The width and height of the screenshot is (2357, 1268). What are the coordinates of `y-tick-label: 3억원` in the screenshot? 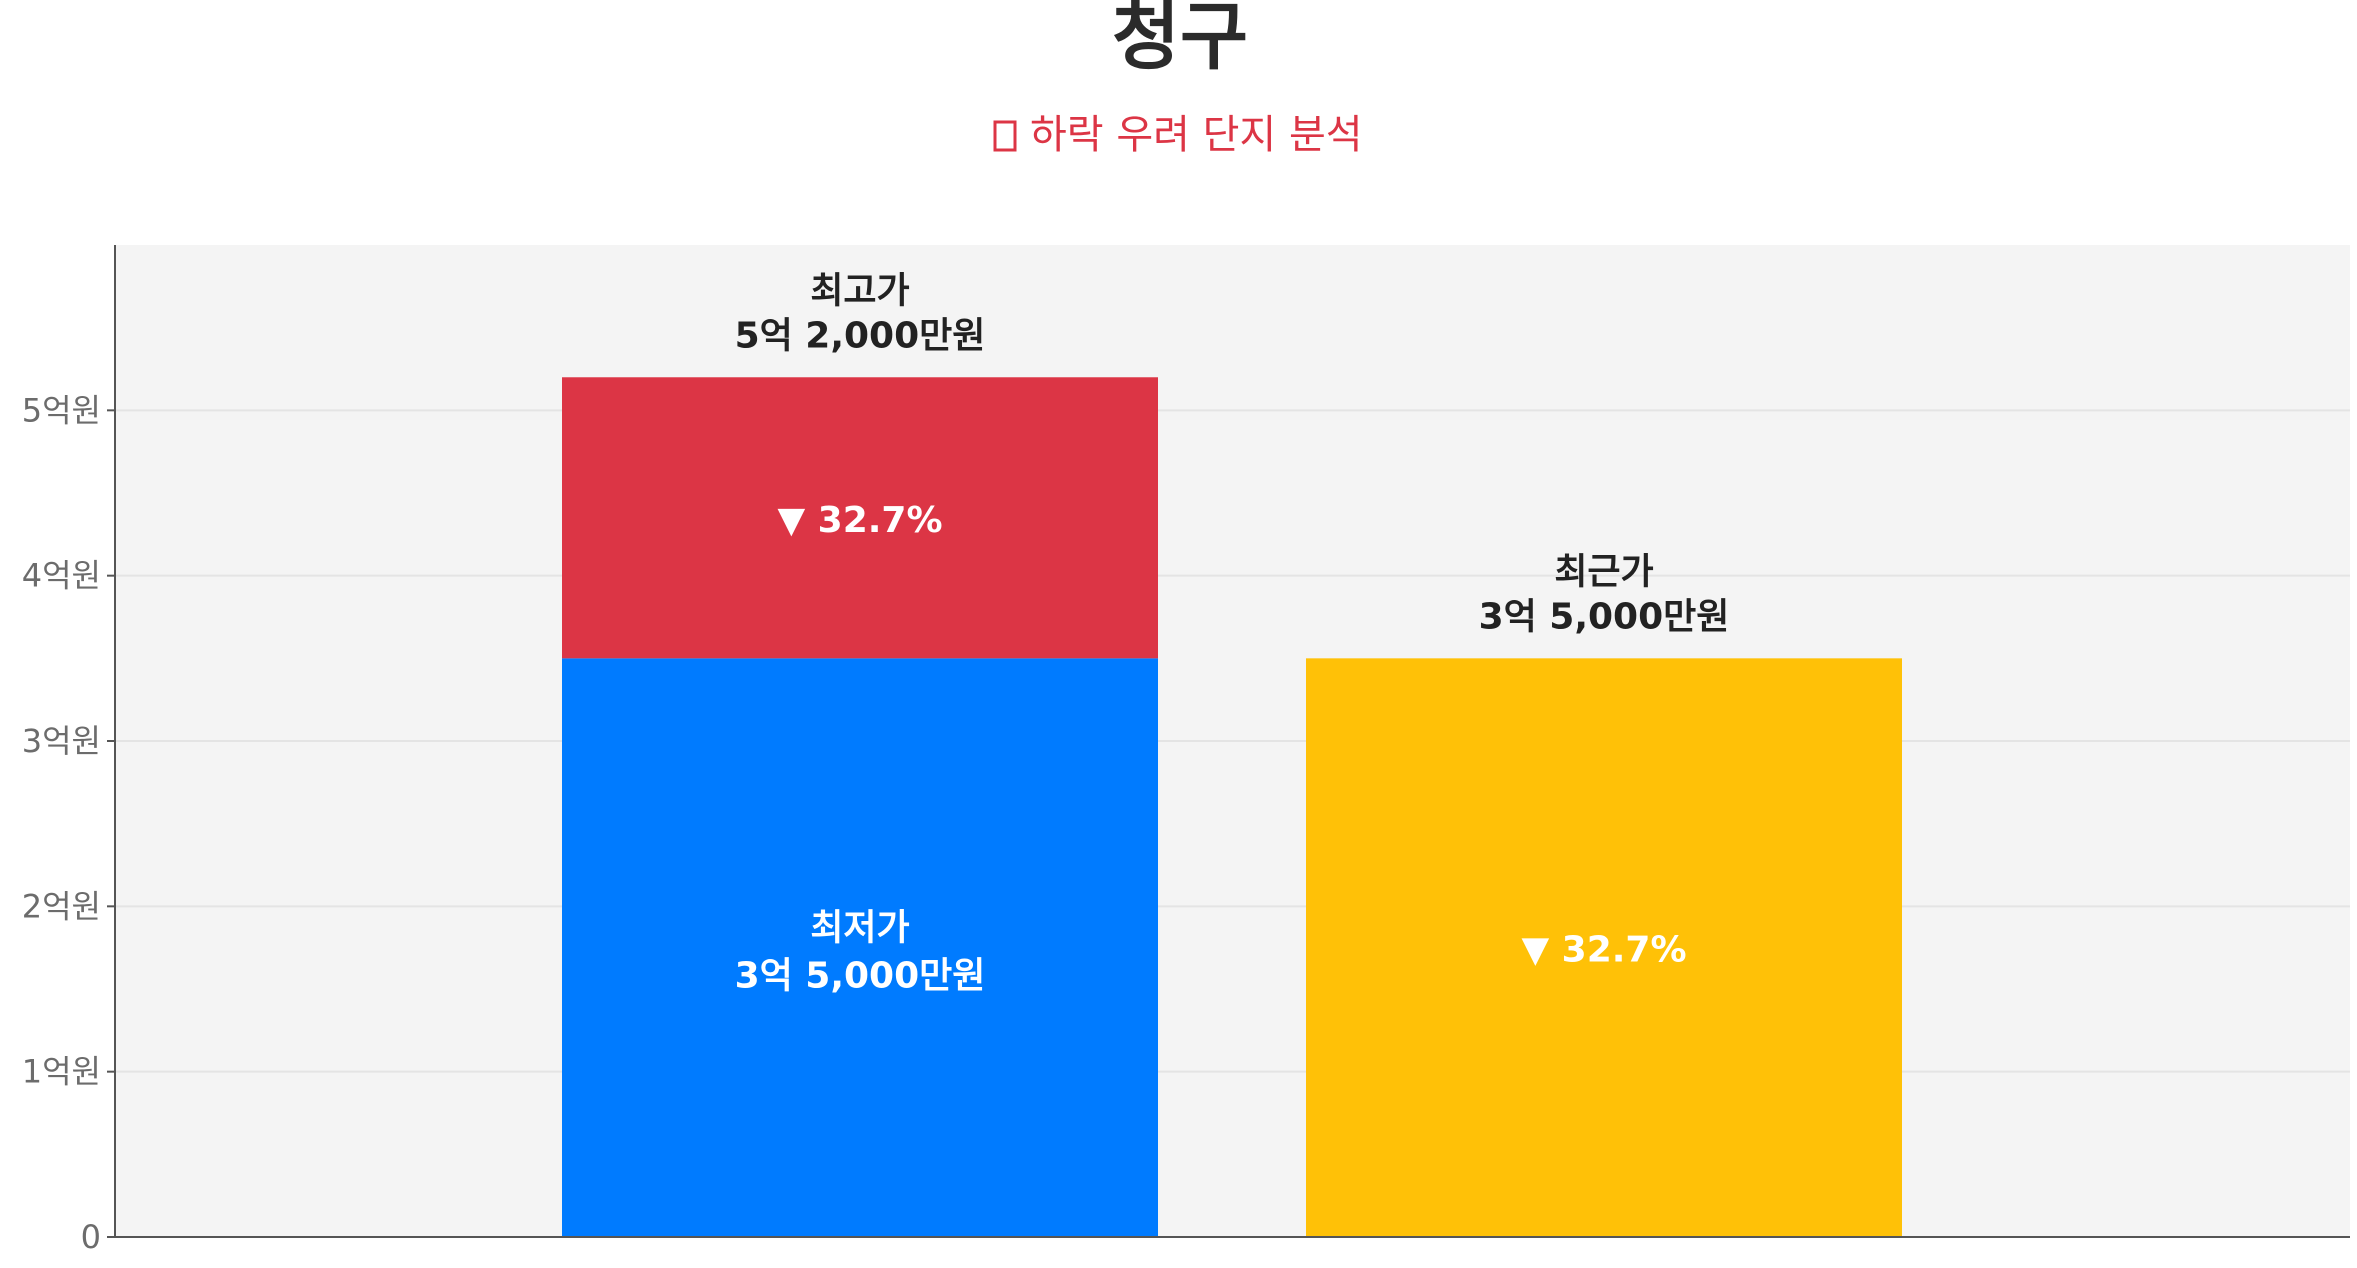 It's located at (61, 741).